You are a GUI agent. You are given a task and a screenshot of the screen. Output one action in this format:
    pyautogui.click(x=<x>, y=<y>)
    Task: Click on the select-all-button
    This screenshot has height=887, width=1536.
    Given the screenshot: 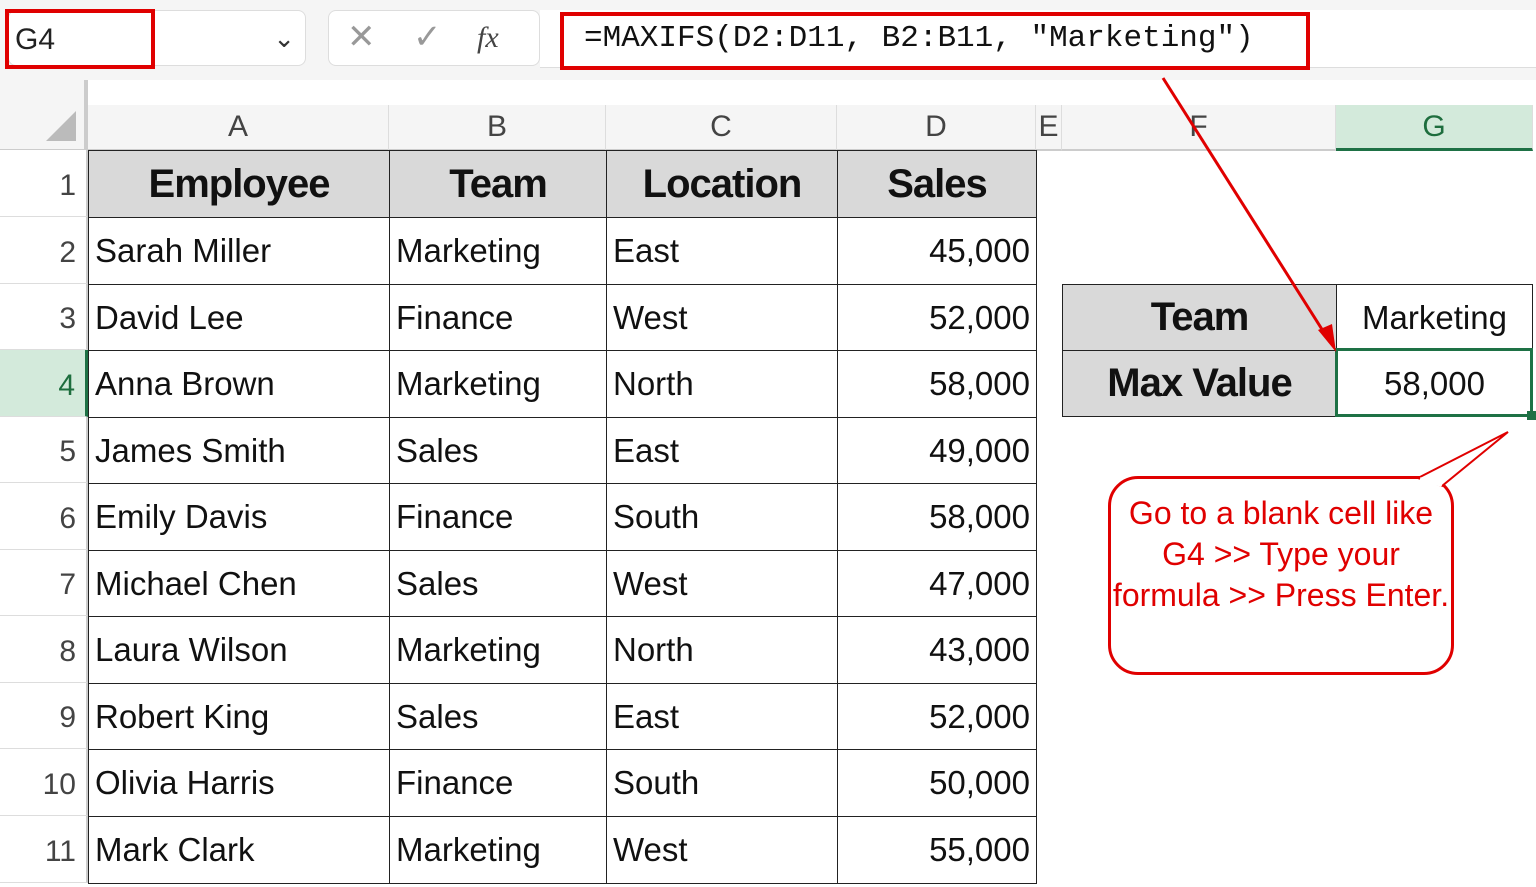 What is the action you would take?
    pyautogui.click(x=44, y=115)
    